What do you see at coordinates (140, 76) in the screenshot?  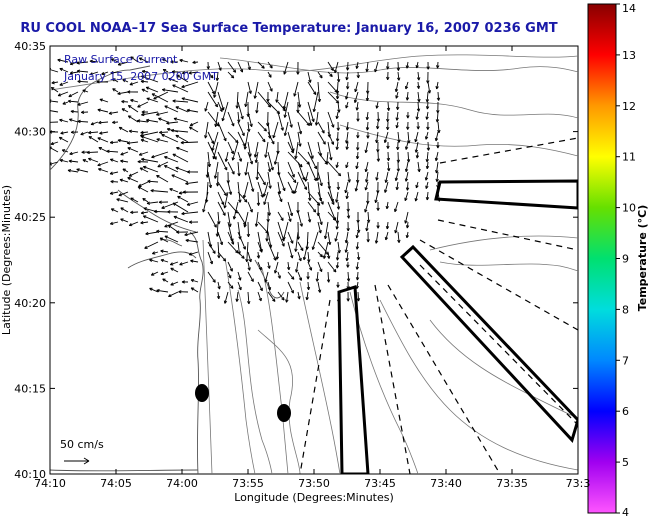 I see `legend-date: January 15, 2007 0200 GMT` at bounding box center [140, 76].